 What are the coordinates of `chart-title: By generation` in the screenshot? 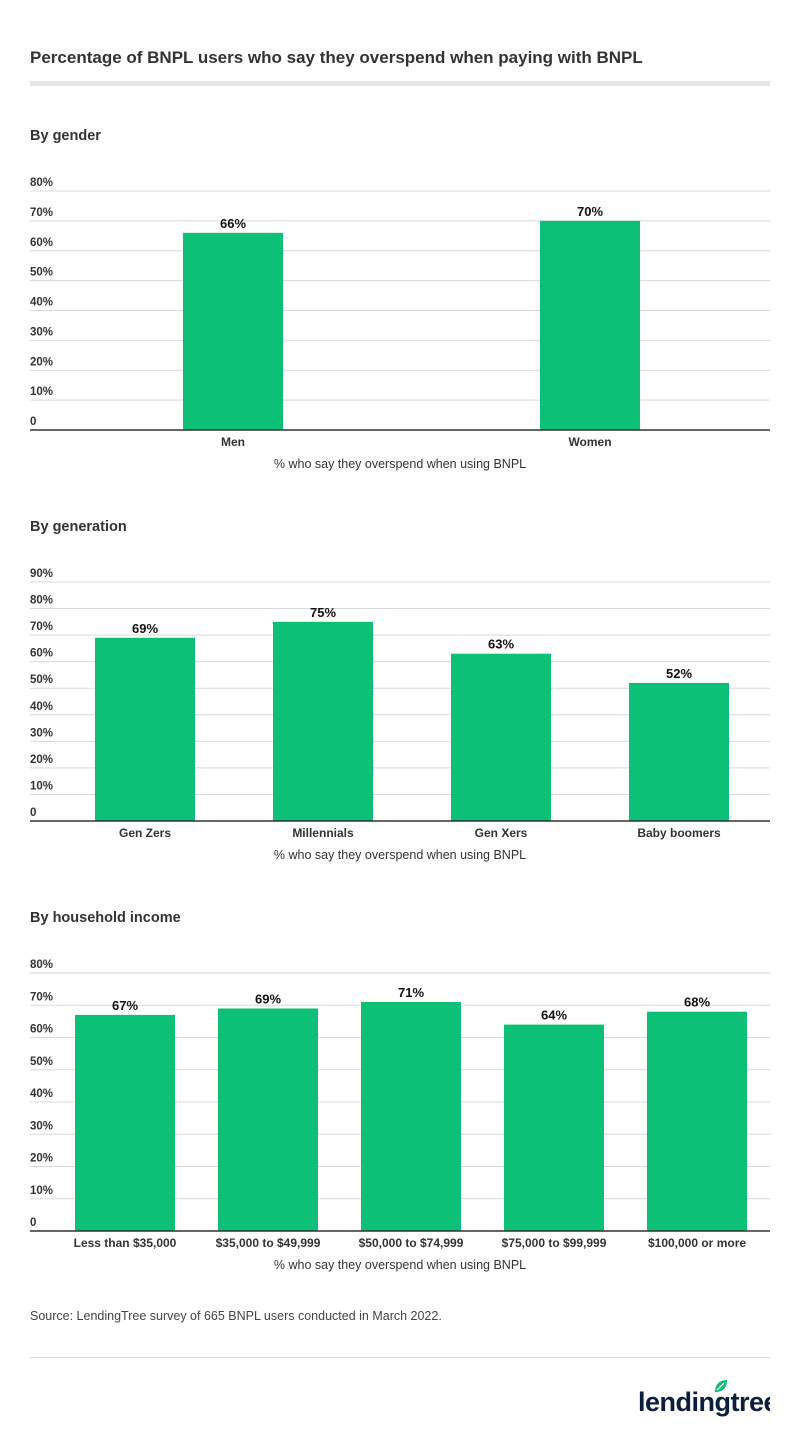 It's located at (78, 527).